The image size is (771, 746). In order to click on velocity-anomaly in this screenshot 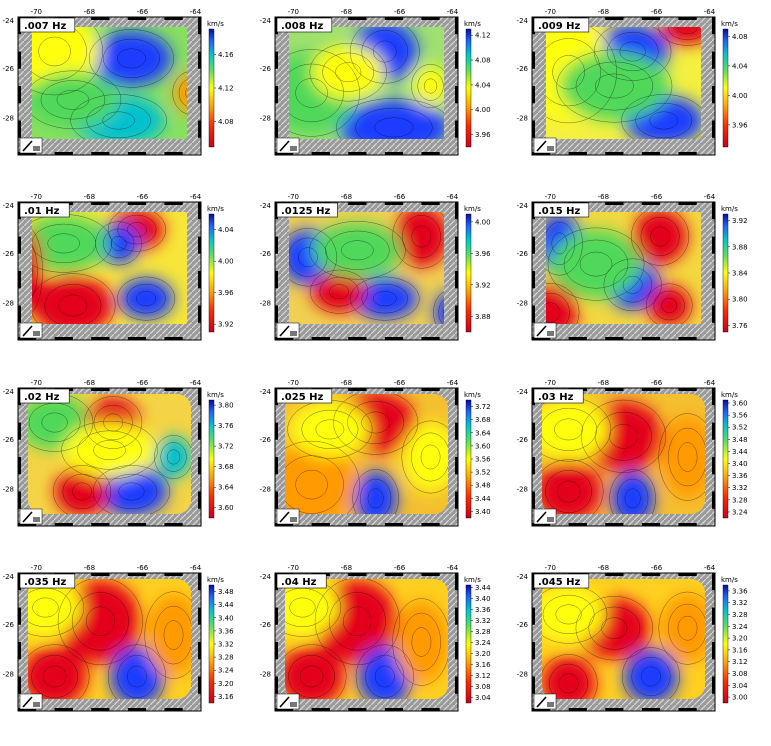, I will do `click(614, 86)`.